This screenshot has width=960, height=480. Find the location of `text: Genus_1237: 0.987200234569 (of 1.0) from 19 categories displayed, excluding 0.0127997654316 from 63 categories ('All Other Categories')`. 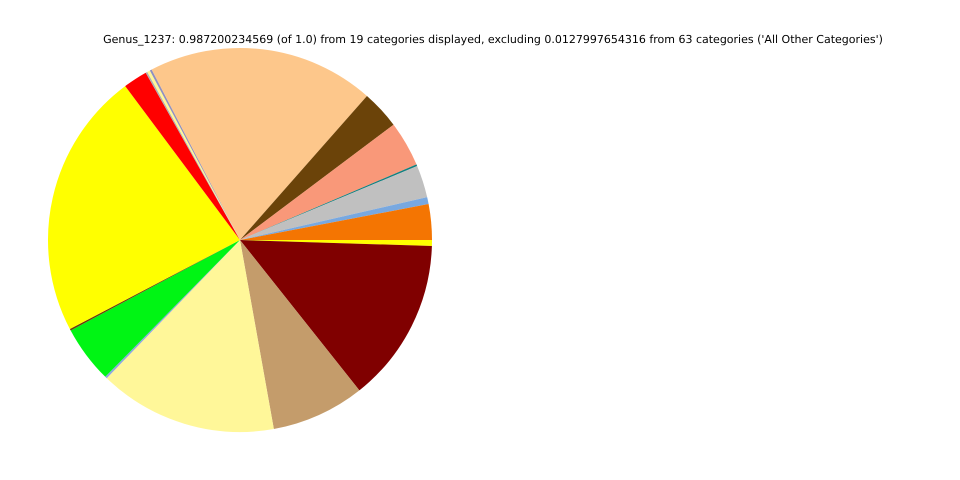

text: Genus_1237: 0.987200234569 (of 1.0) from 19 categories displayed, excluding 0.0127997654316 from 63 categories ('All Other Categories') is located at coordinates (493, 39).